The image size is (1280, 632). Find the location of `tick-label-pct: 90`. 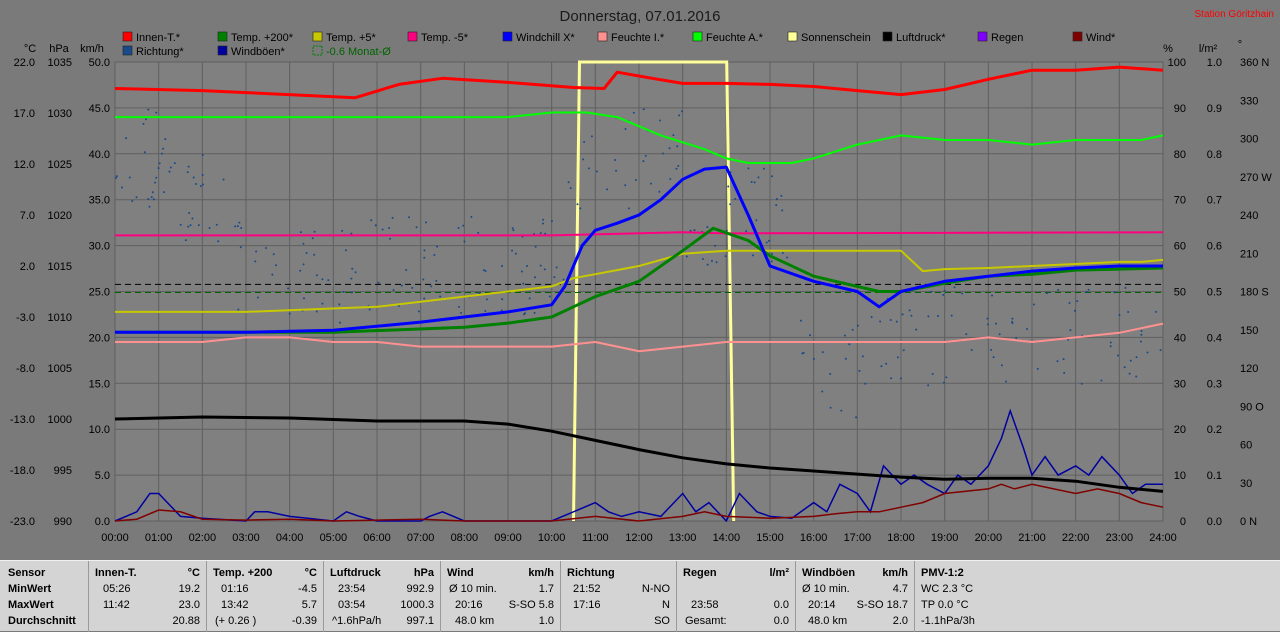

tick-label-pct: 90 is located at coordinates (1180, 109).